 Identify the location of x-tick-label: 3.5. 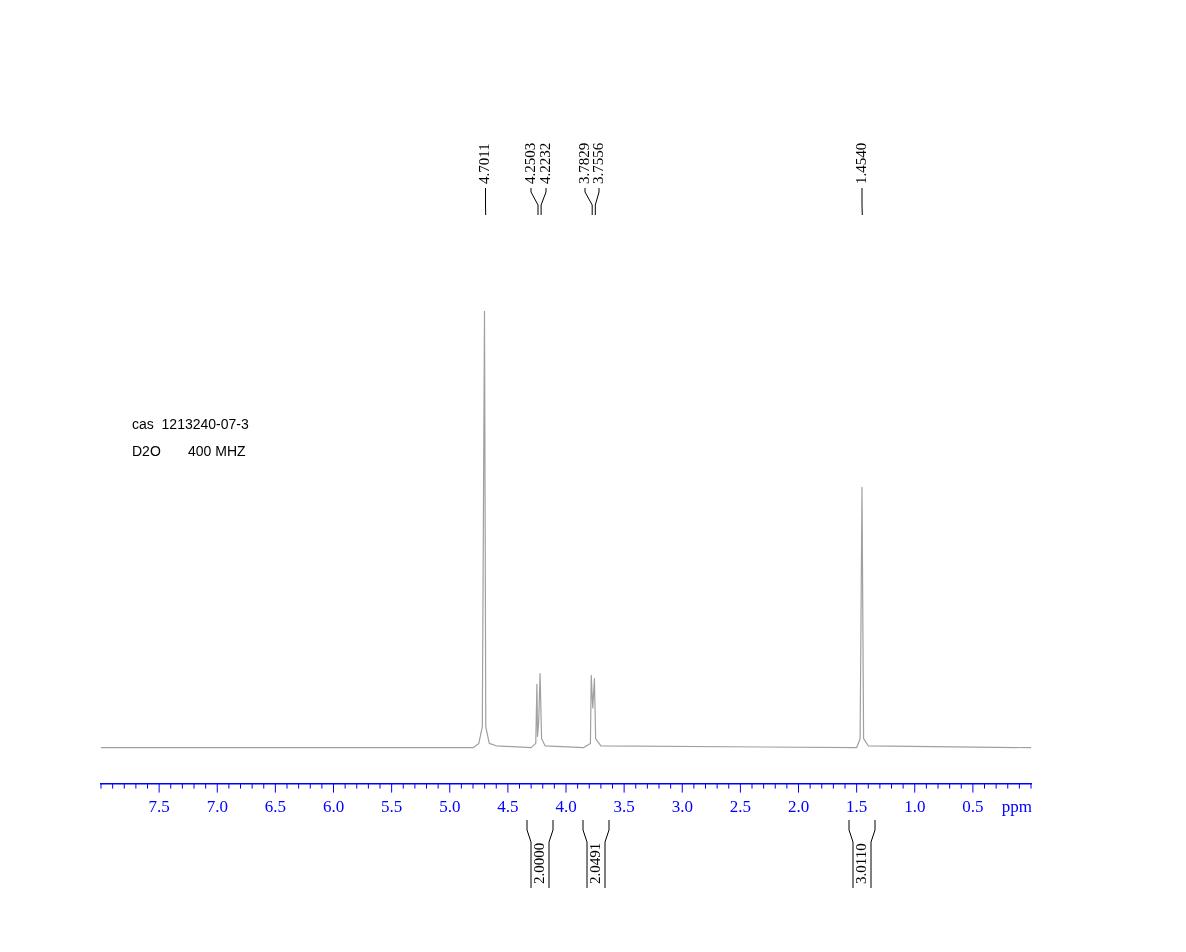
(624, 807).